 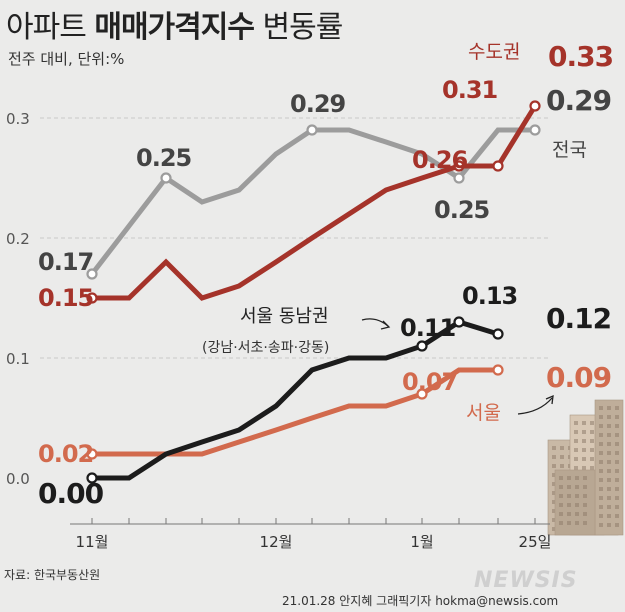 I want to click on series-name-capital: 수도권, so click(x=494, y=52).